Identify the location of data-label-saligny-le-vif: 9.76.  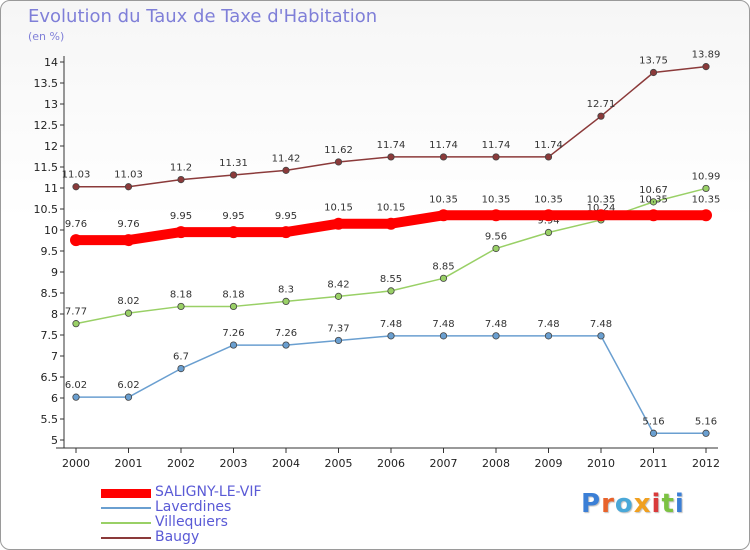
(76, 224).